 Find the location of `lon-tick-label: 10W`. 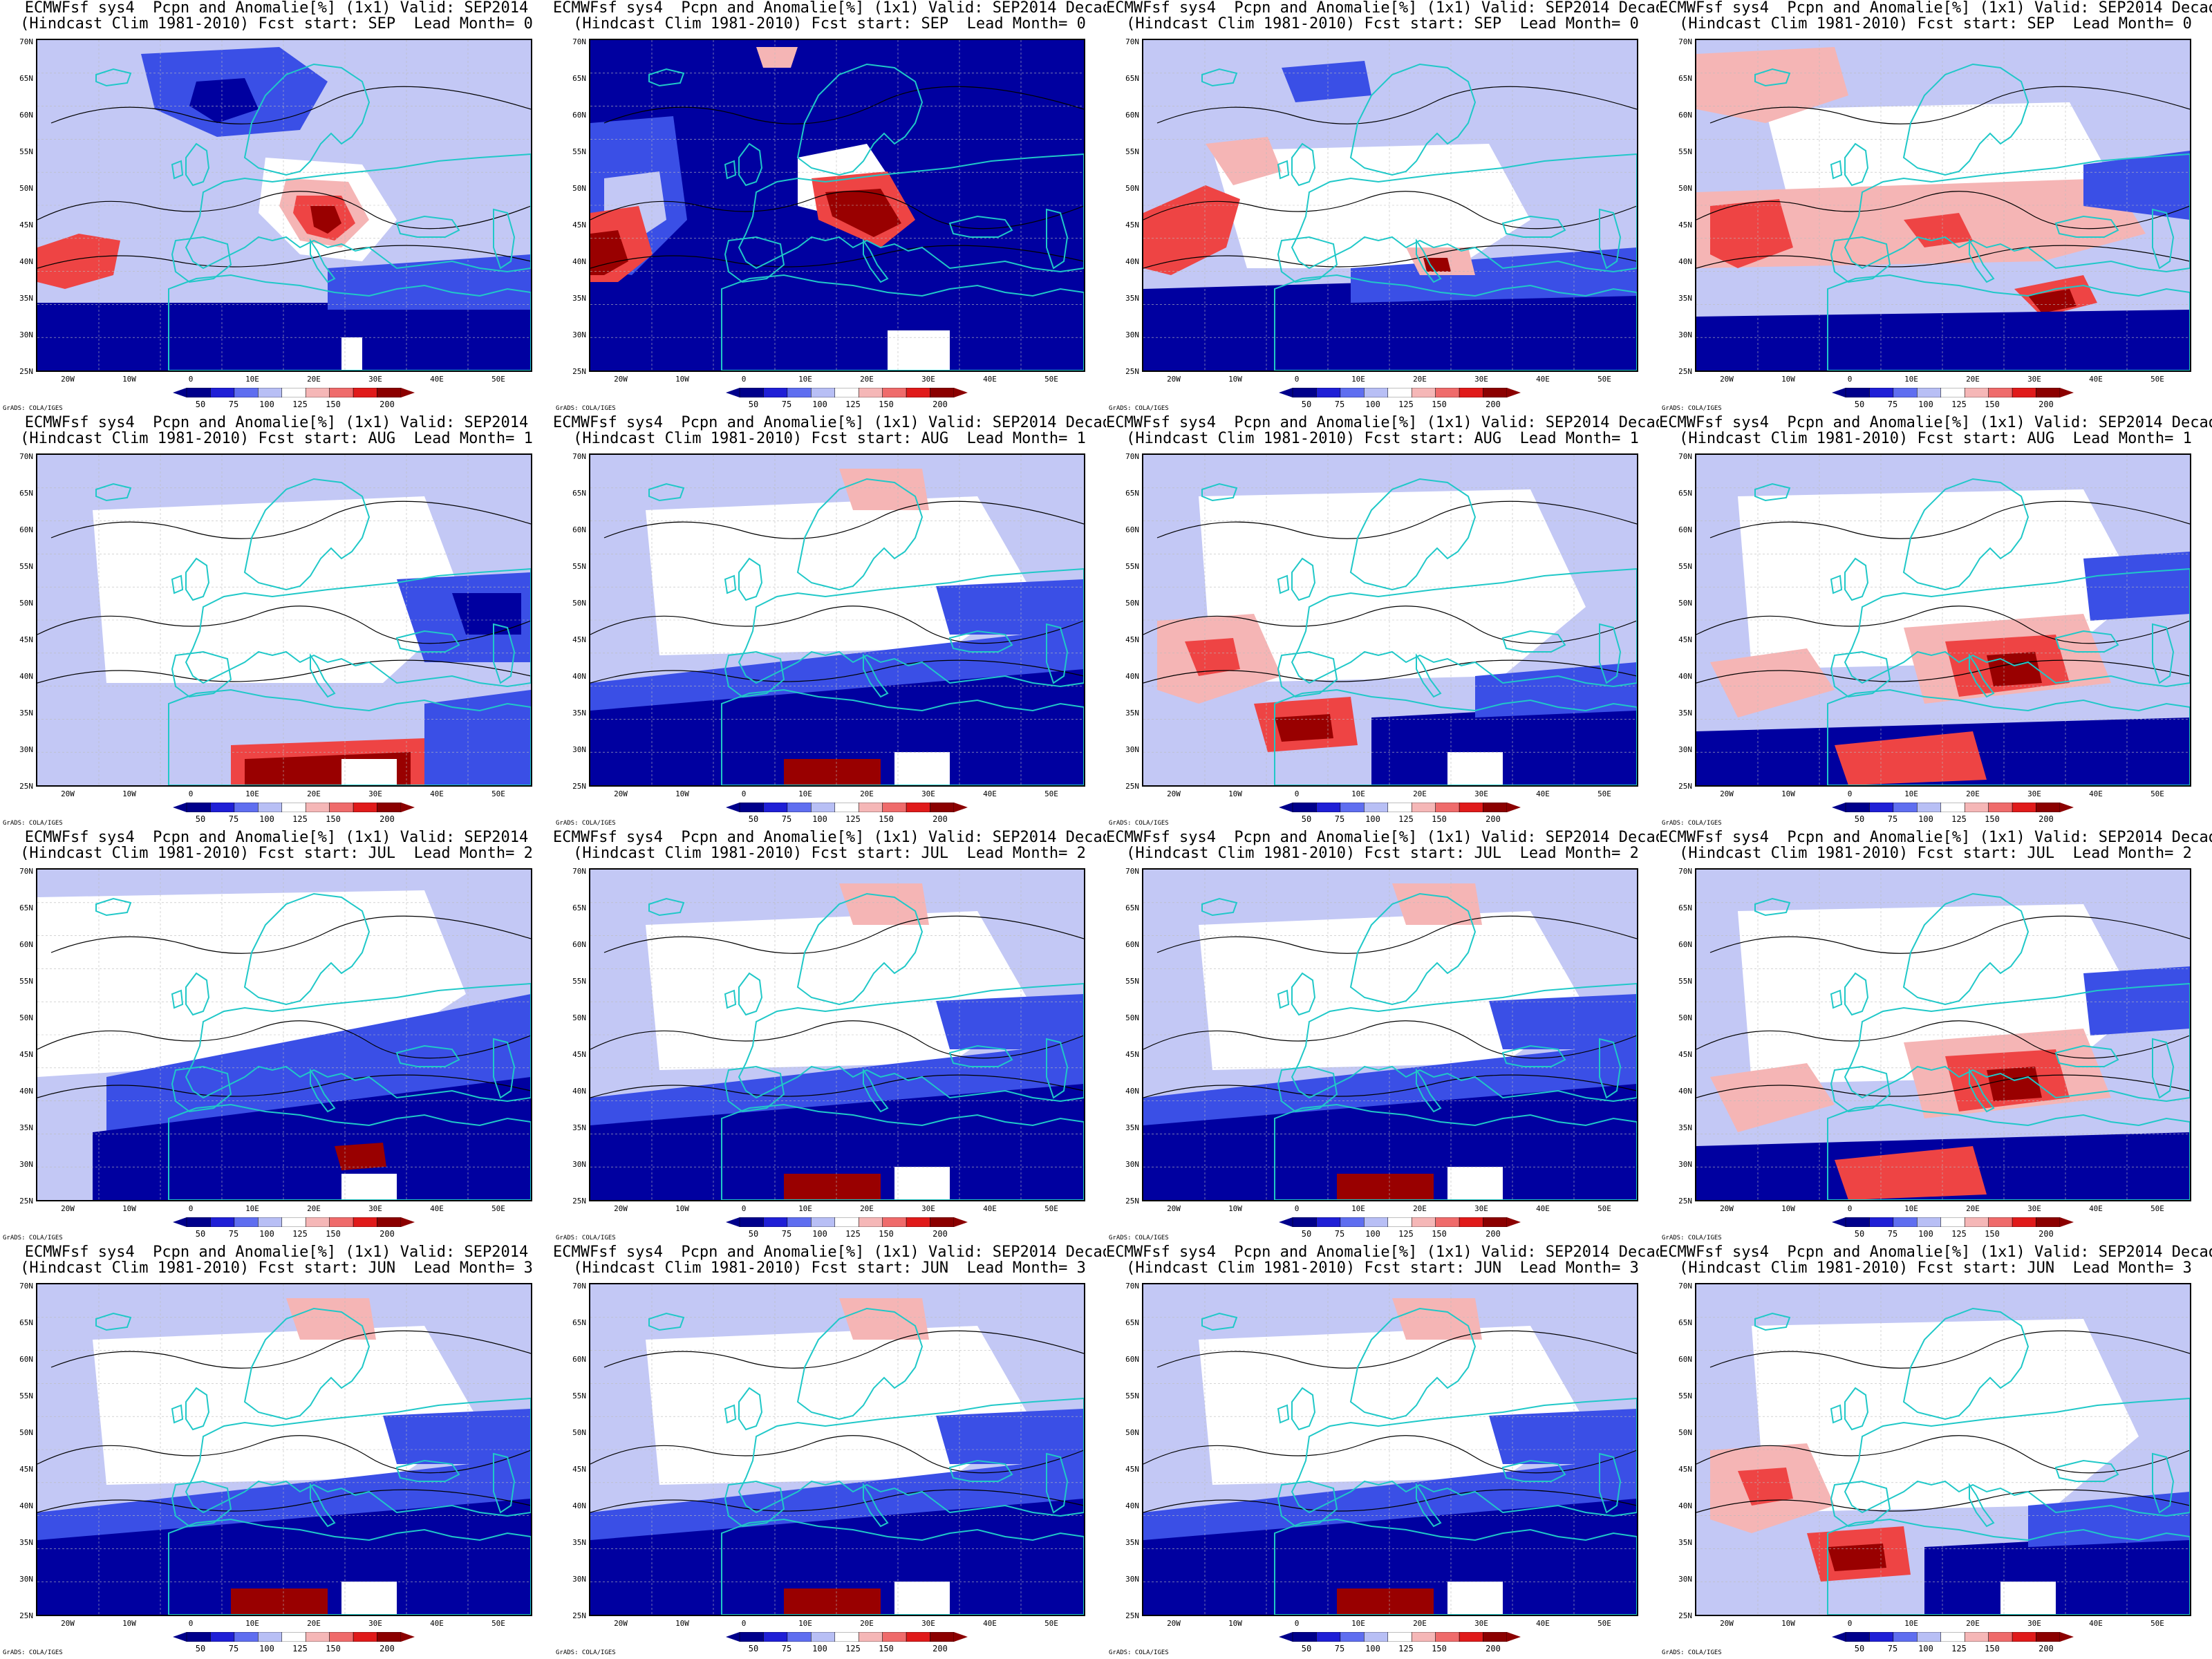

lon-tick-label: 10W is located at coordinates (1788, 1624).